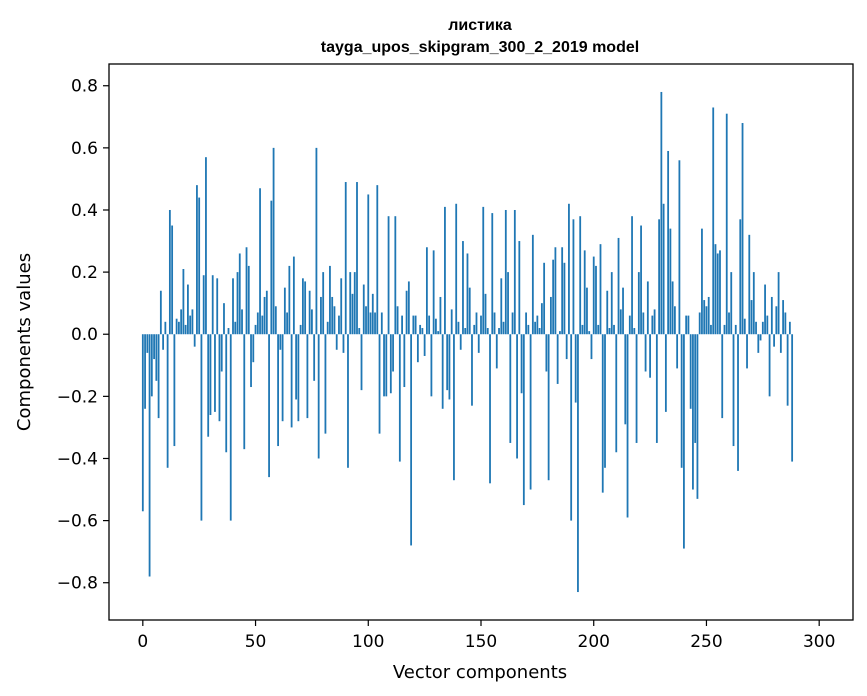  What do you see at coordinates (84, 335) in the screenshot?
I see `y-tick-label: 0.0` at bounding box center [84, 335].